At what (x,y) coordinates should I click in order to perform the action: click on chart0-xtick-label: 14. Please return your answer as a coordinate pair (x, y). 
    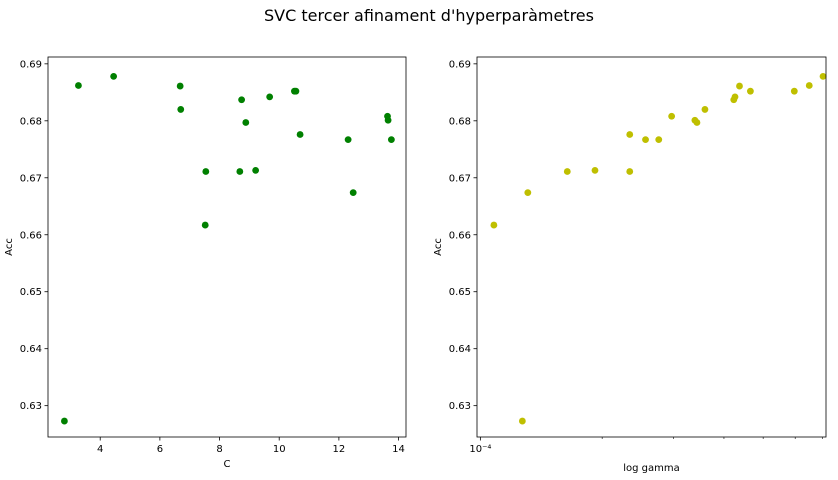
    Looking at the image, I should click on (398, 449).